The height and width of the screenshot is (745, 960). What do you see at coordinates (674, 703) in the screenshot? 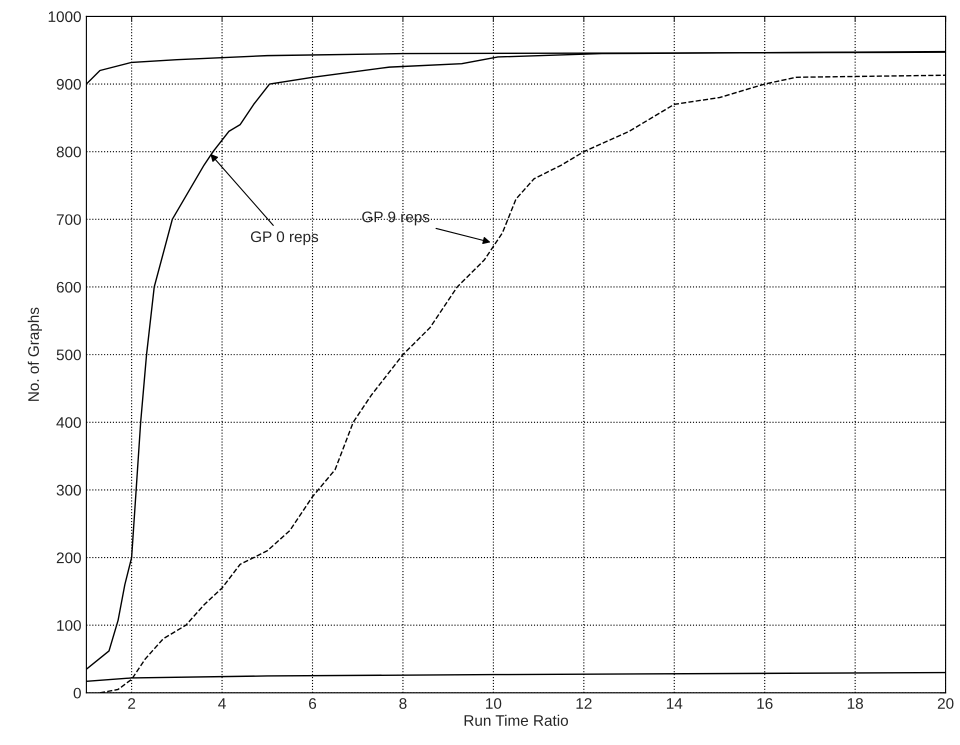
I see `x-tick-label: 14` at bounding box center [674, 703].